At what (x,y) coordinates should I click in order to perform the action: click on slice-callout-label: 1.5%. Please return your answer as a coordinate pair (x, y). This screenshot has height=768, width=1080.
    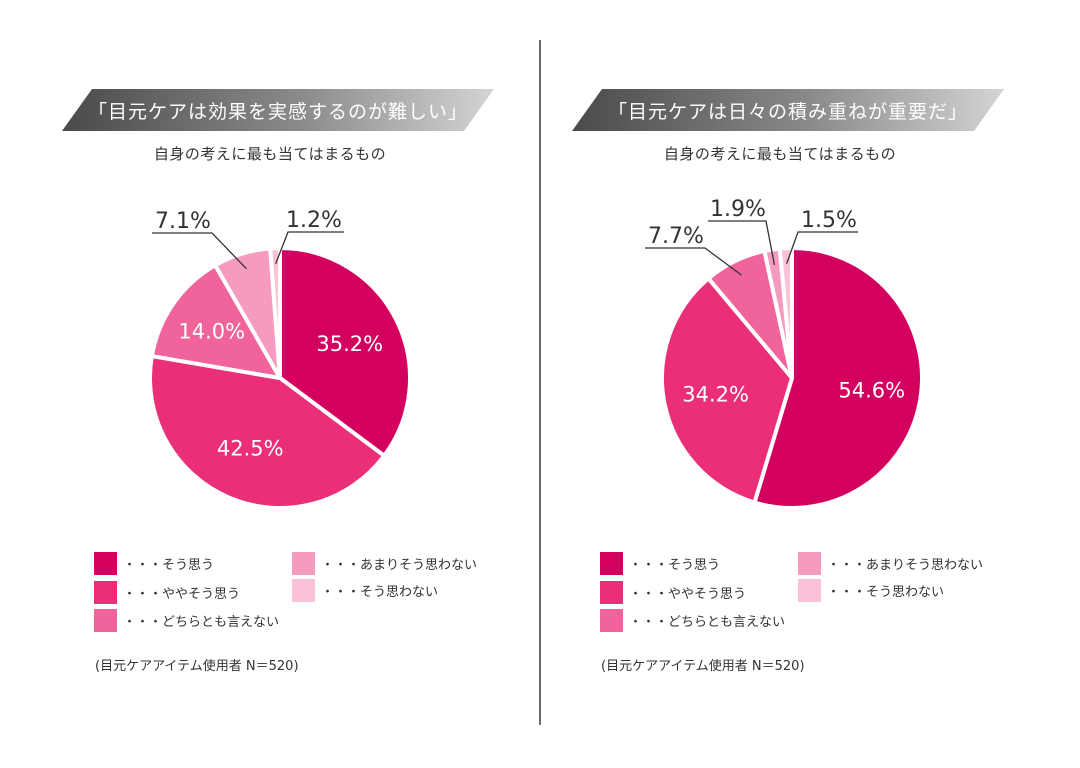
    Looking at the image, I should click on (829, 220).